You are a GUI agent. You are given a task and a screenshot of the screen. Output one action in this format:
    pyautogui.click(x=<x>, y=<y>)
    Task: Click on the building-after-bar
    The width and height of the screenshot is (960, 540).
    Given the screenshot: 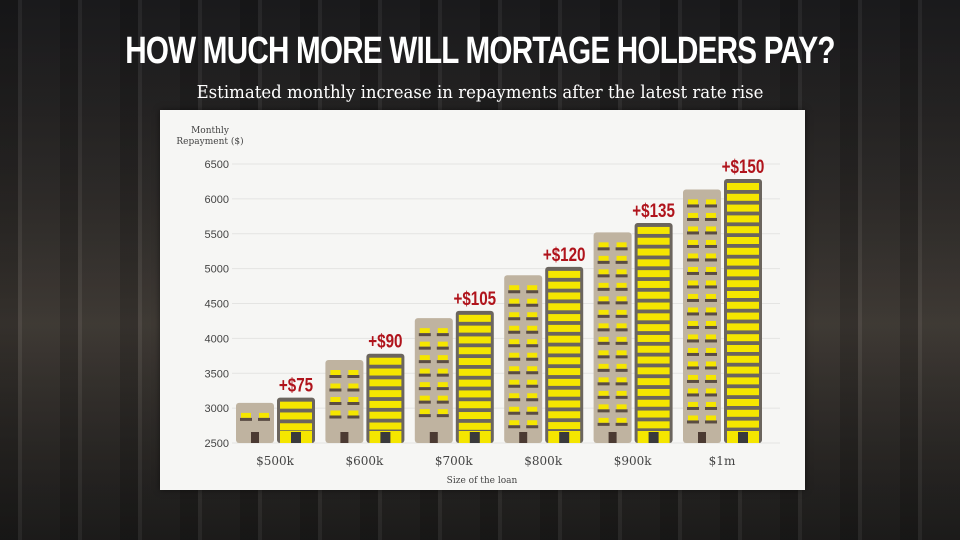 What is the action you would take?
    pyautogui.click(x=474, y=376)
    